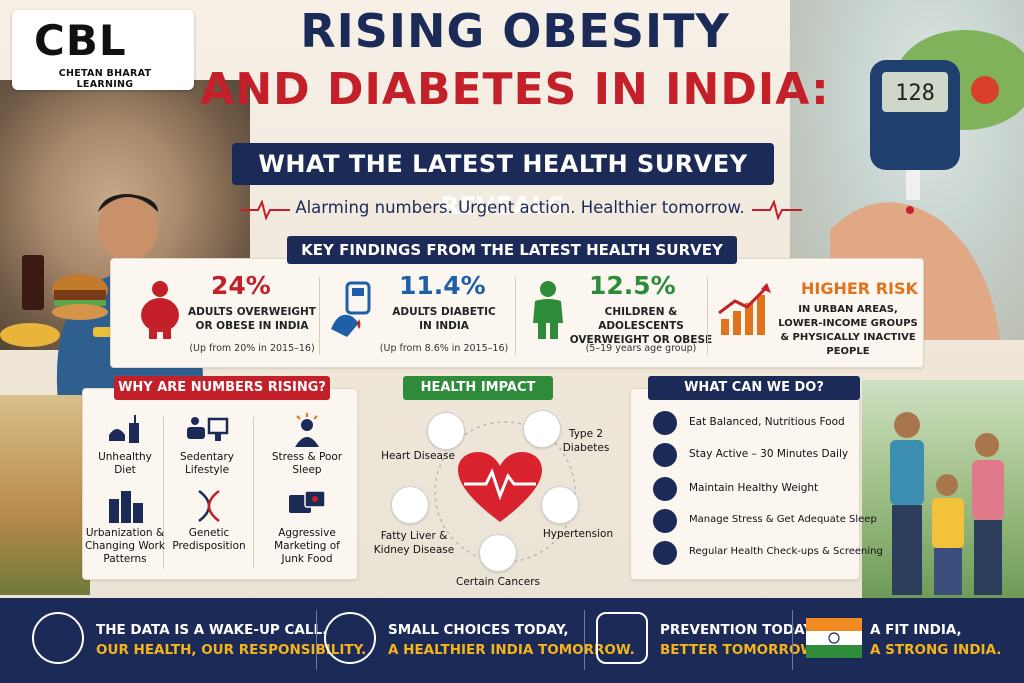 This screenshot has height=683, width=1024. I want to click on impact-type2: Type 2, so click(586, 434).